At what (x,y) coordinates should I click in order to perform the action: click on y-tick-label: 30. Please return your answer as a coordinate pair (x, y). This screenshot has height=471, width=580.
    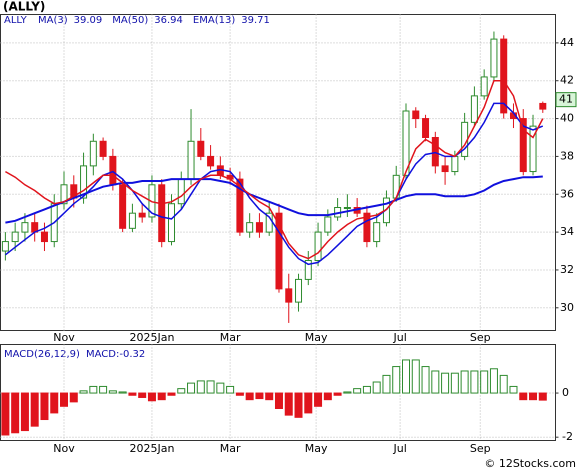
    Looking at the image, I should click on (567, 307).